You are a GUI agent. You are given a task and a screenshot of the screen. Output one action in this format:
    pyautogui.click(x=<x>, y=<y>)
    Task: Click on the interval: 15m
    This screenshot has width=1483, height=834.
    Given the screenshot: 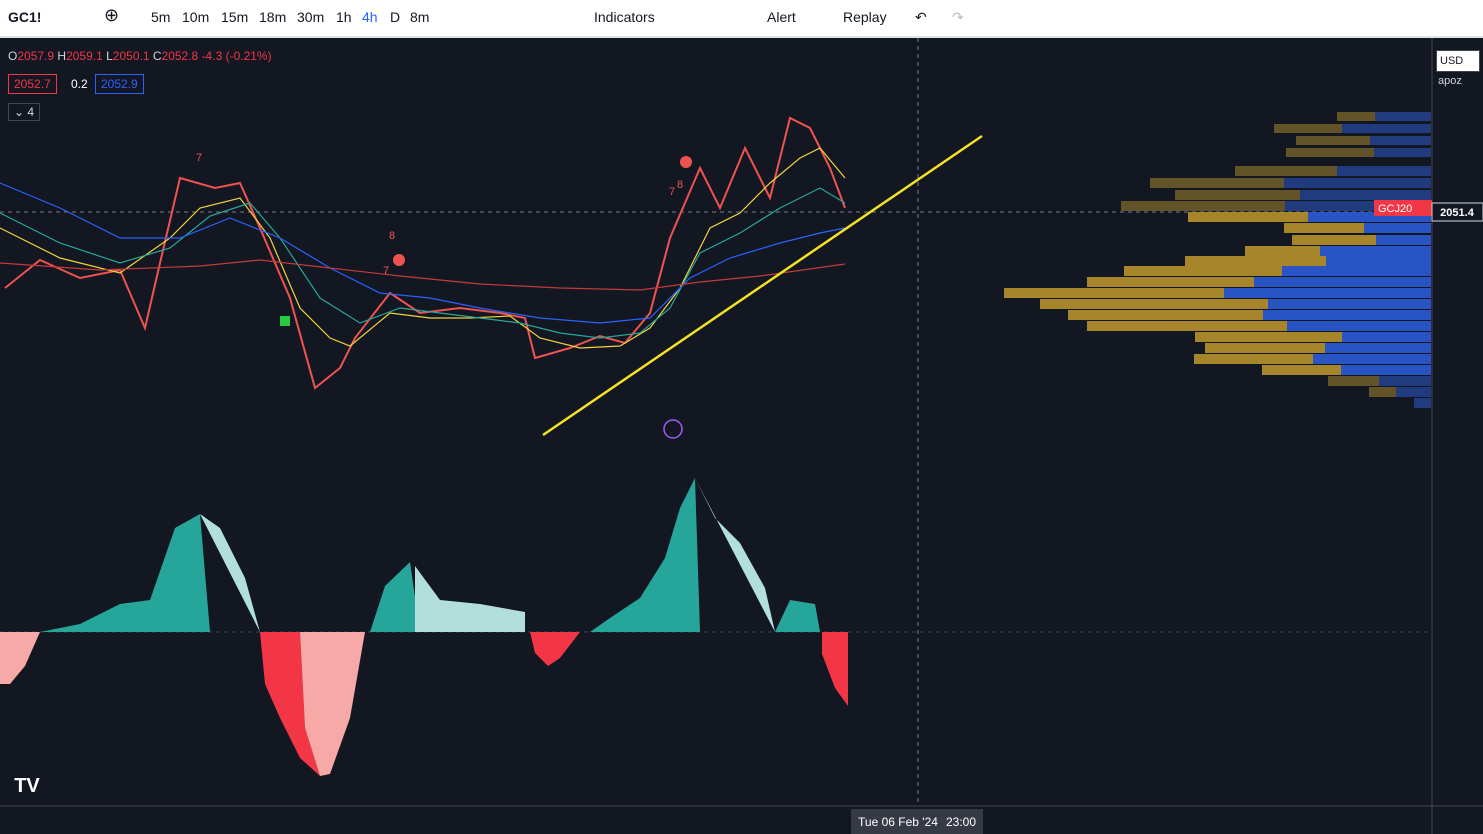 What is the action you would take?
    pyautogui.click(x=235, y=17)
    